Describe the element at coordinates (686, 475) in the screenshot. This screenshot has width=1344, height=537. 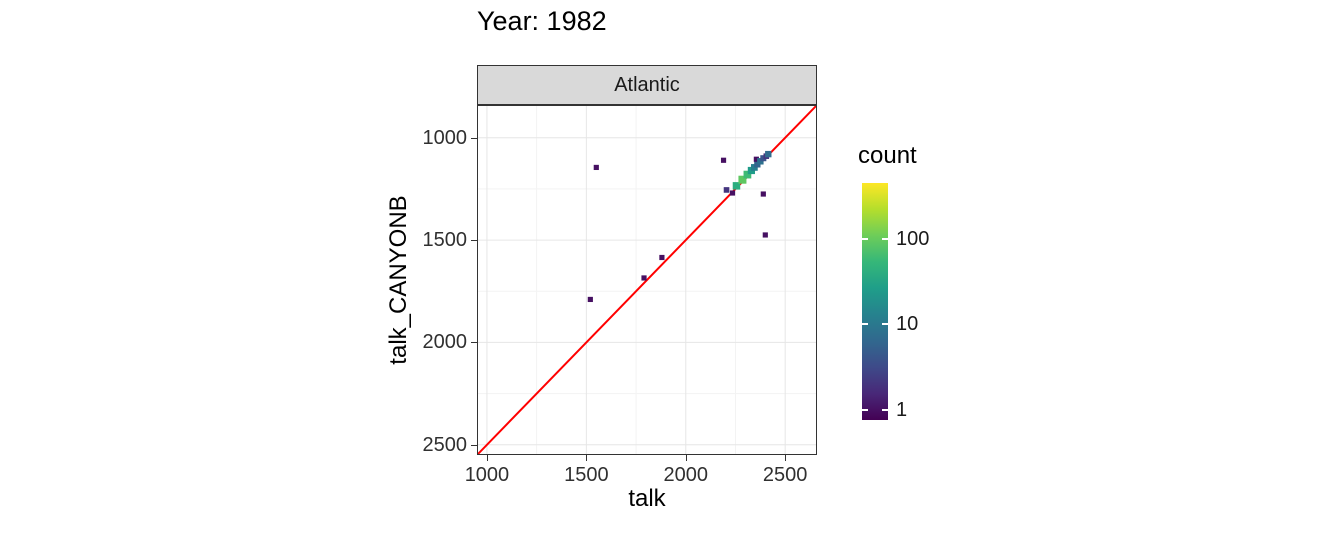
I see `x-tick-label: 2000` at that location.